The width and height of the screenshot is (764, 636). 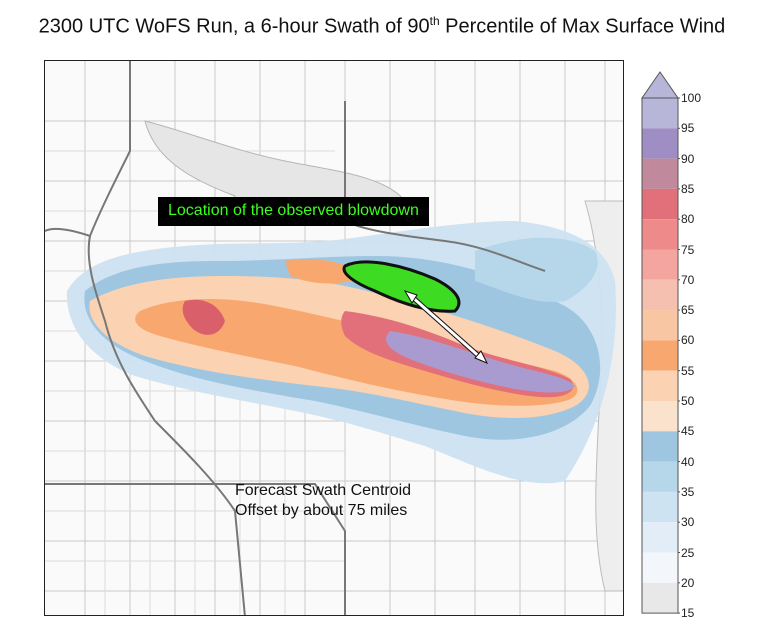 I want to click on blowdown-outline, so click(x=401, y=286).